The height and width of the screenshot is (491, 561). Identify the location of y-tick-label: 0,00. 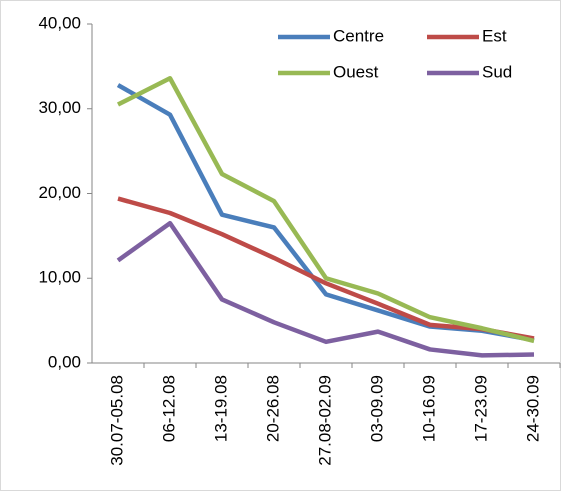
(64, 361).